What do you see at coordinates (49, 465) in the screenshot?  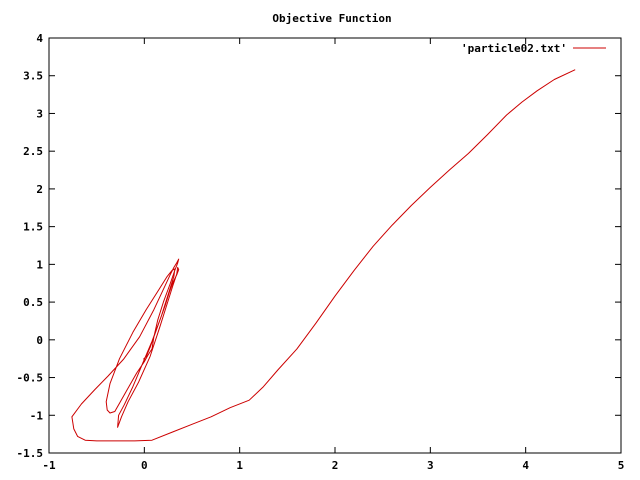 I see `x-tick-label: -1` at bounding box center [49, 465].